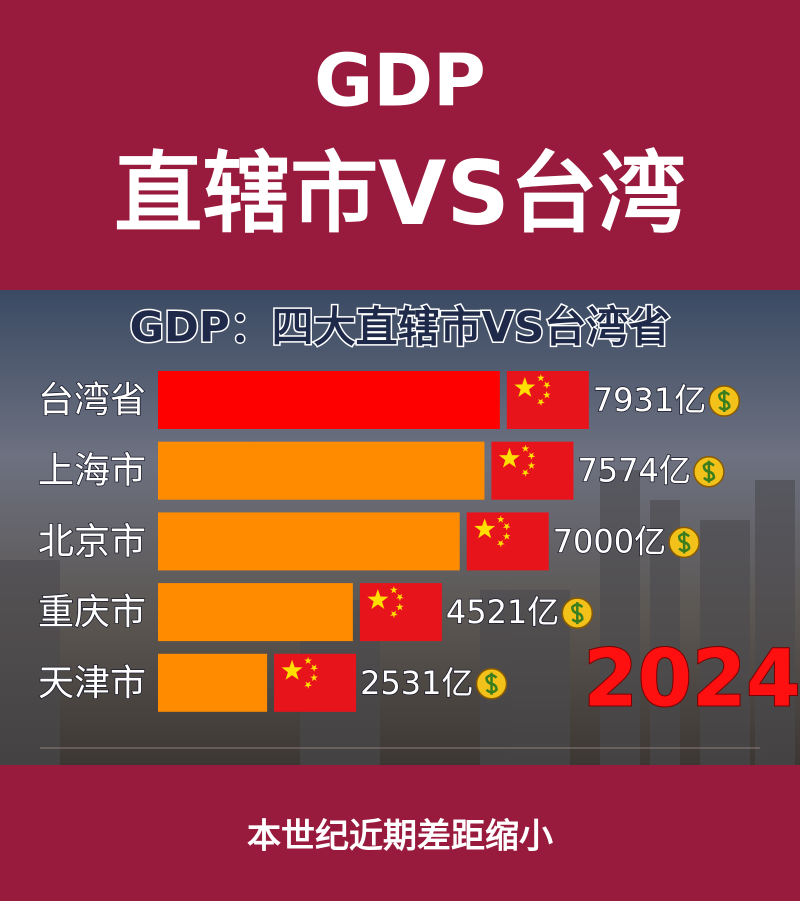 This screenshot has height=901, width=800. What do you see at coordinates (400, 193) in the screenshot?
I see `header-line2: 直辖市VS台湾` at bounding box center [400, 193].